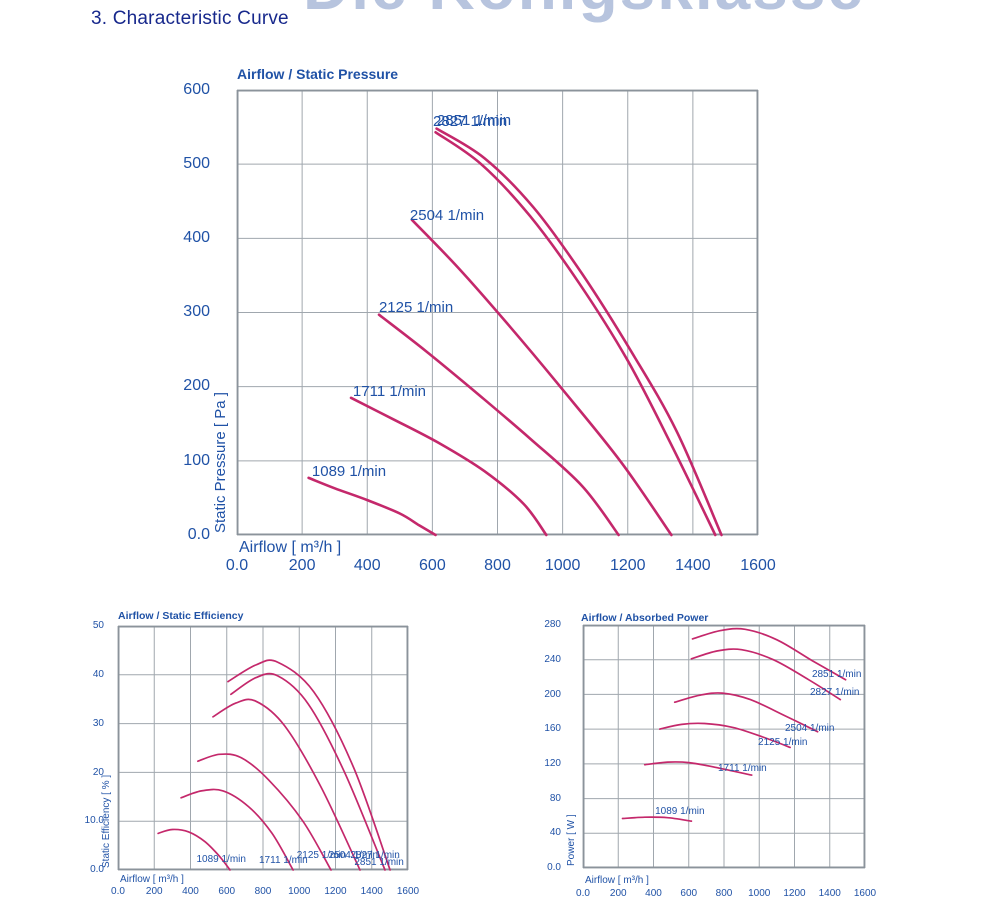 Image resolution: width=1000 pixels, height=912 pixels. What do you see at coordinates (318, 74) in the screenshot?
I see `chart-title: Airflow / Static Pressure` at bounding box center [318, 74].